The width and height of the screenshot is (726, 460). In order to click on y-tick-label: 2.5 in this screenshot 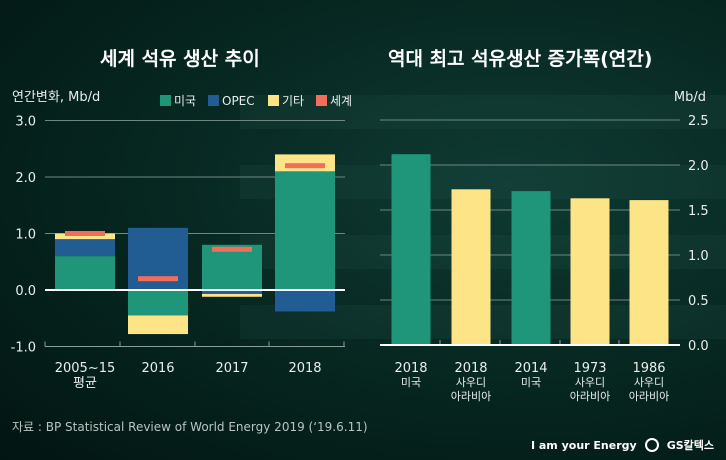, I will do `click(698, 121)`.